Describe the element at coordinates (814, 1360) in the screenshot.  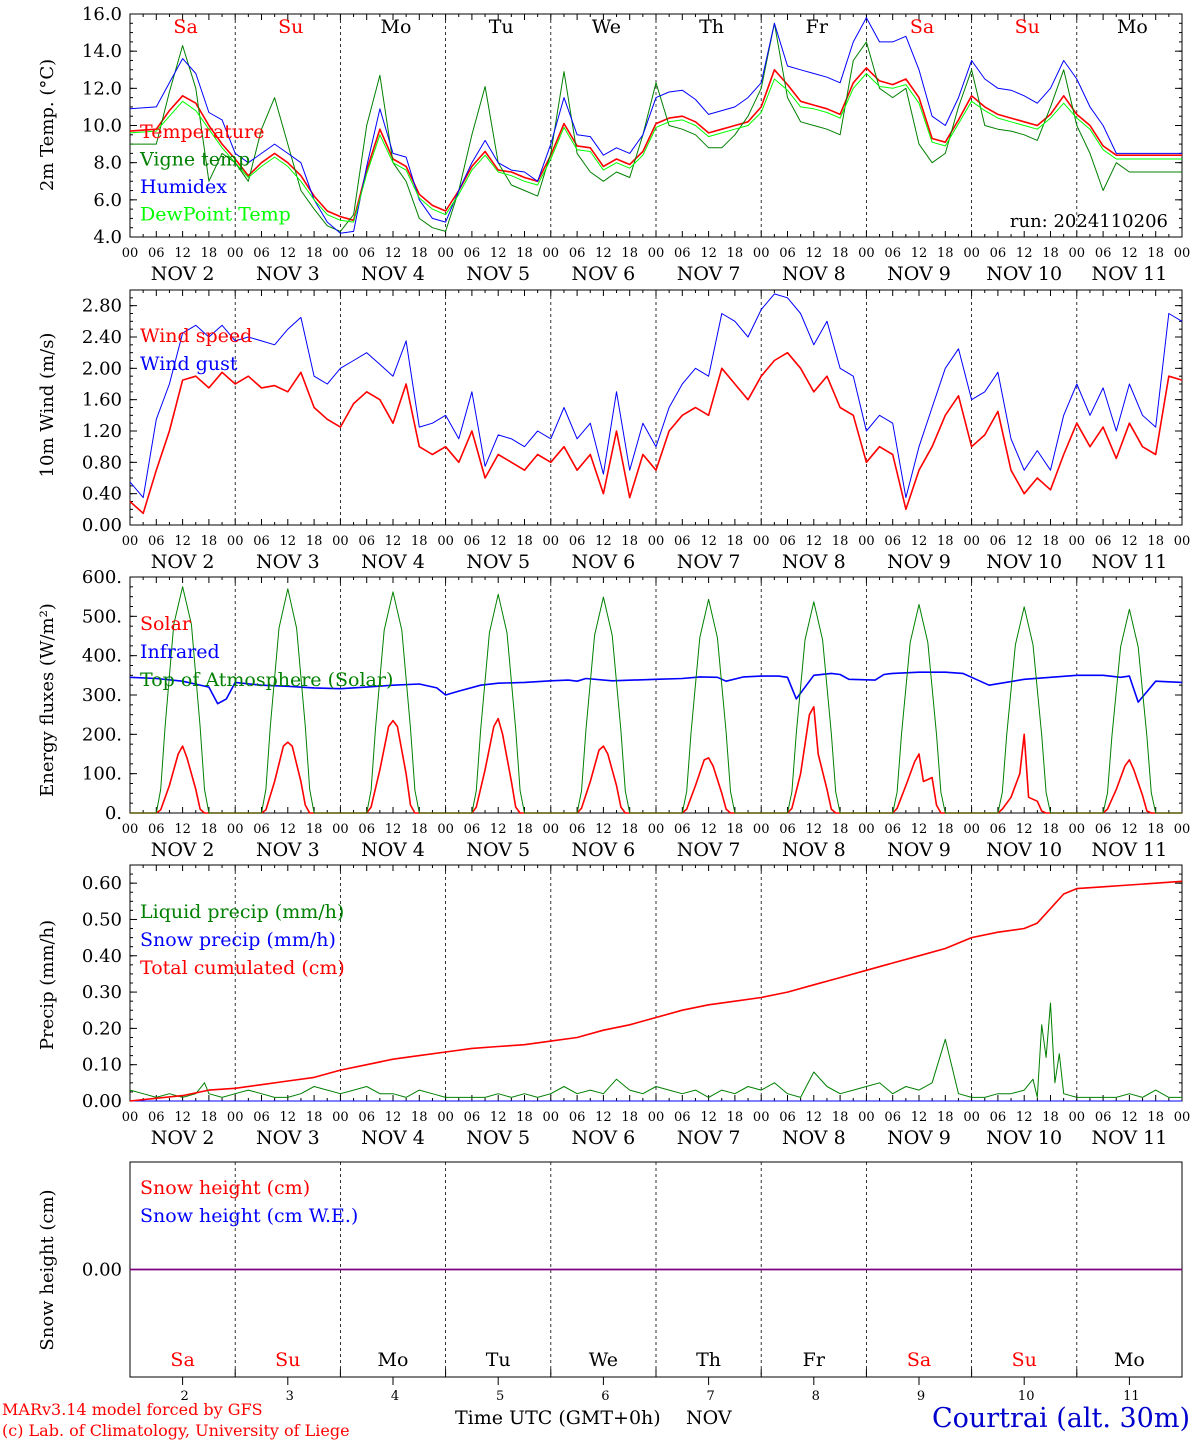
I see `weekday-label-bottom: Fr` at that location.